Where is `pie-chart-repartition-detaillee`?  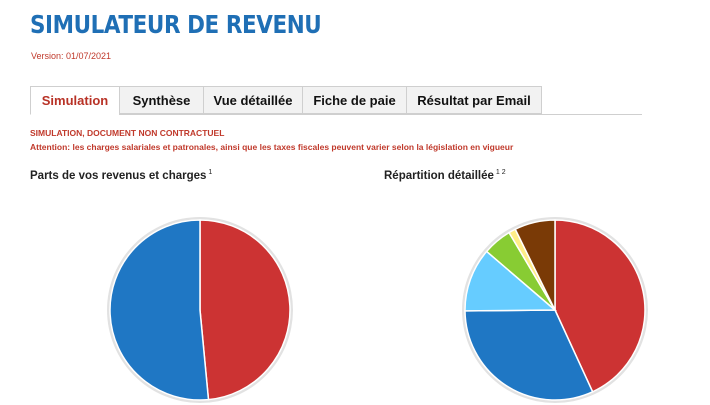
pie-chart-repartition-detaillee is located at coordinates (555, 310).